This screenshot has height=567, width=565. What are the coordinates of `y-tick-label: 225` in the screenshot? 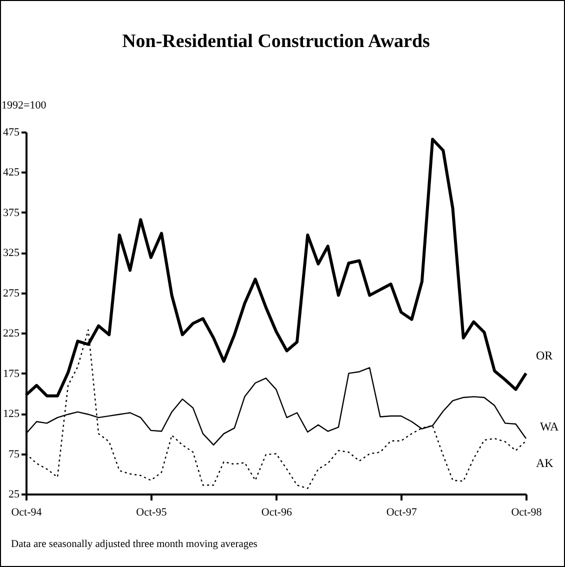 It's located at (11, 334).